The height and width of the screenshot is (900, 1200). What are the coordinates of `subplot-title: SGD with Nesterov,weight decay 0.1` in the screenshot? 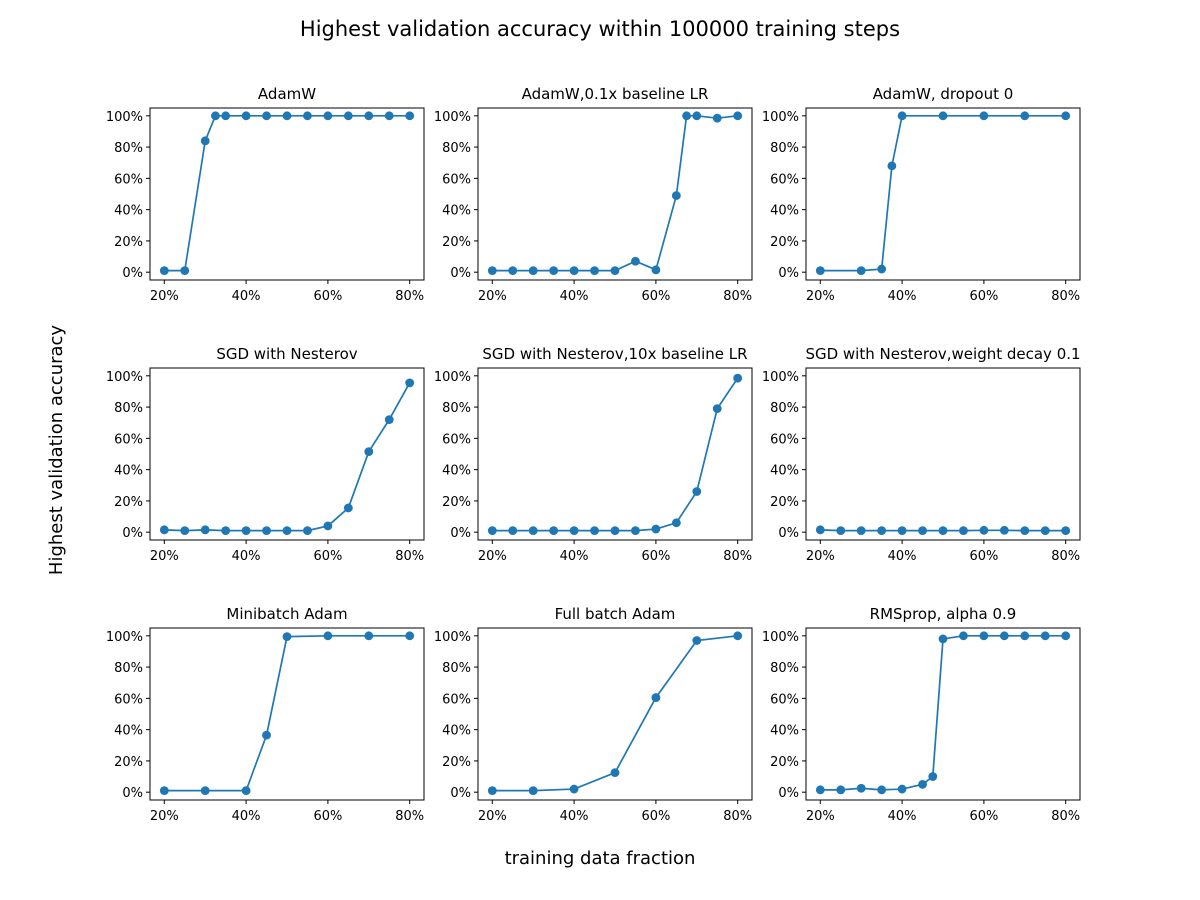 It's located at (942, 354).